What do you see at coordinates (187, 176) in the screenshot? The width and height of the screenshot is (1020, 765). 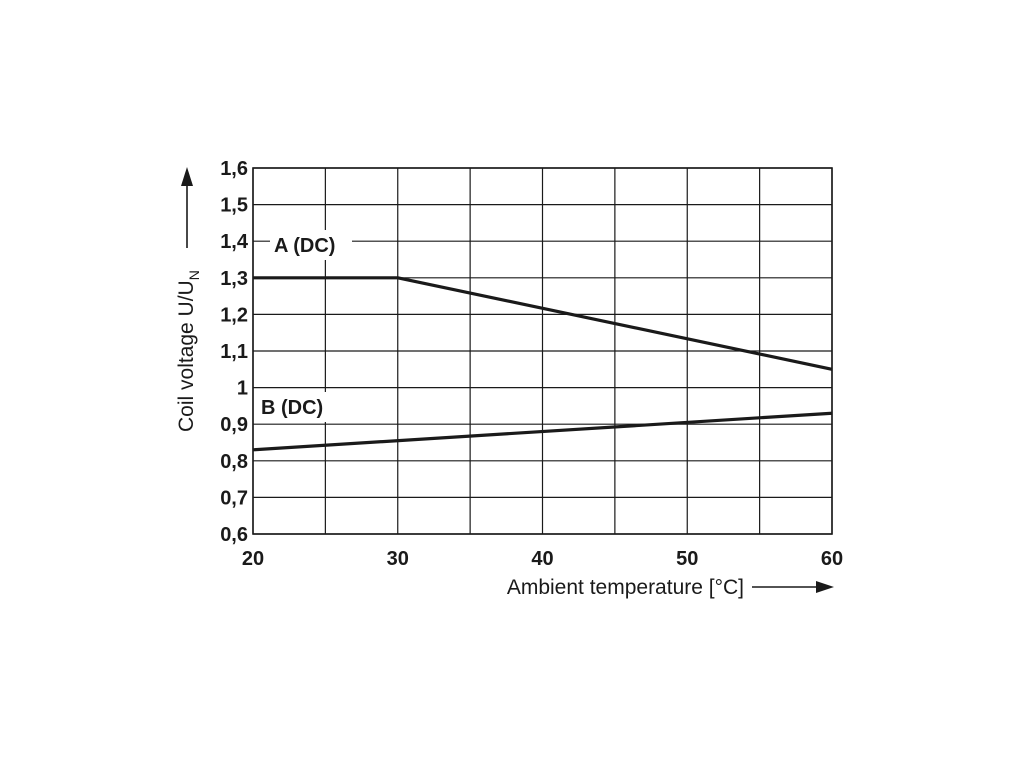 I see `y-axis-arrow-head` at bounding box center [187, 176].